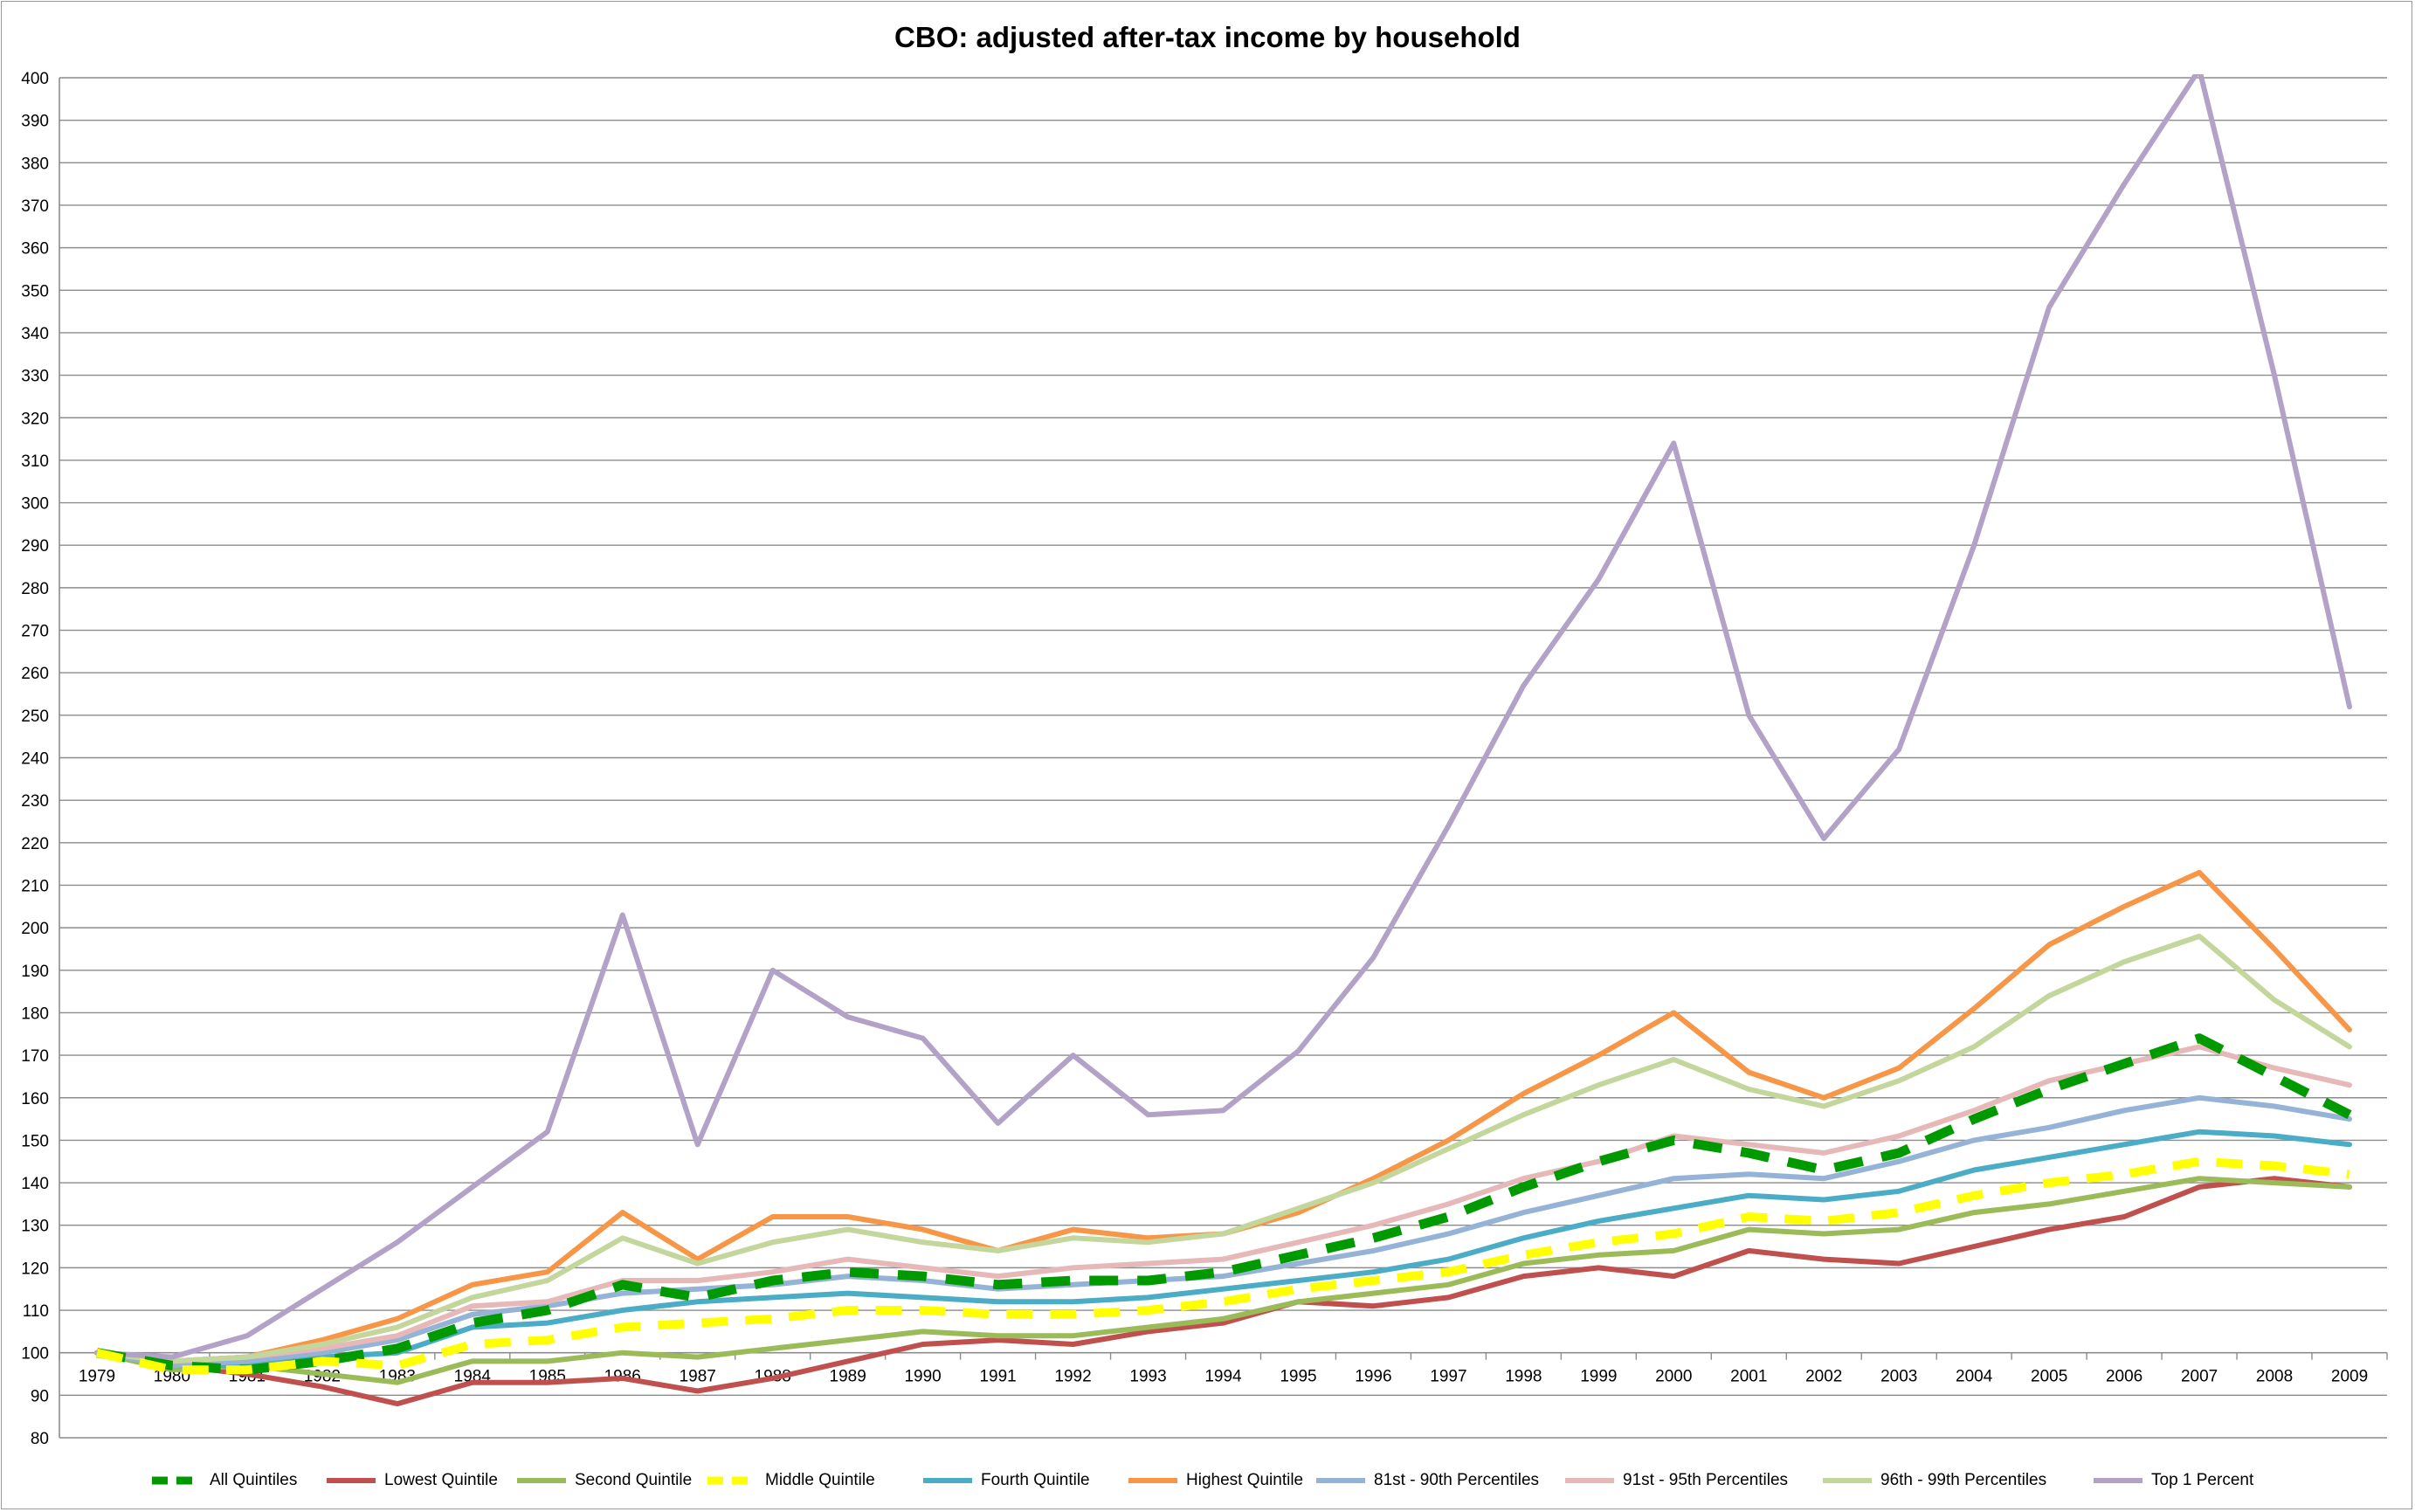 The width and height of the screenshot is (2415, 1512). I want to click on y-tick-label: 110, so click(36, 1311).